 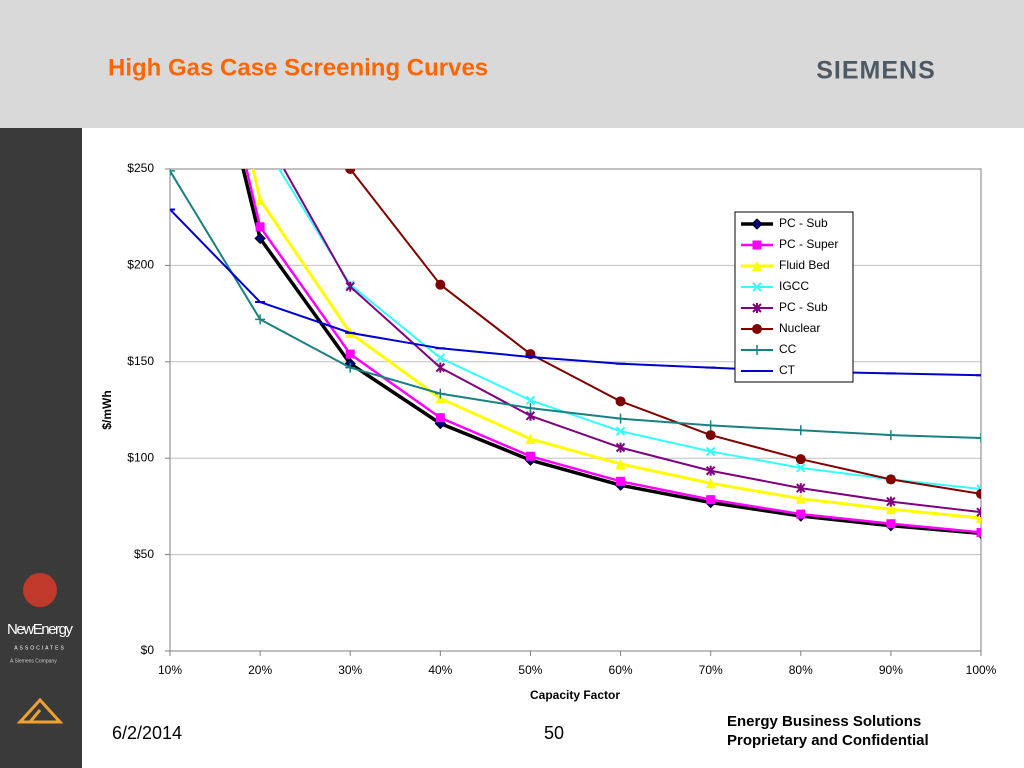 What do you see at coordinates (711, 670) in the screenshot?
I see `x-tick-label: 70%` at bounding box center [711, 670].